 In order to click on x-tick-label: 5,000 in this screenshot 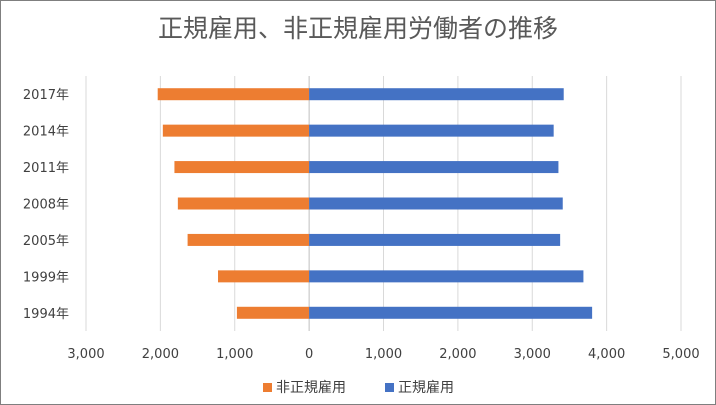, I will do `click(680, 354)`.